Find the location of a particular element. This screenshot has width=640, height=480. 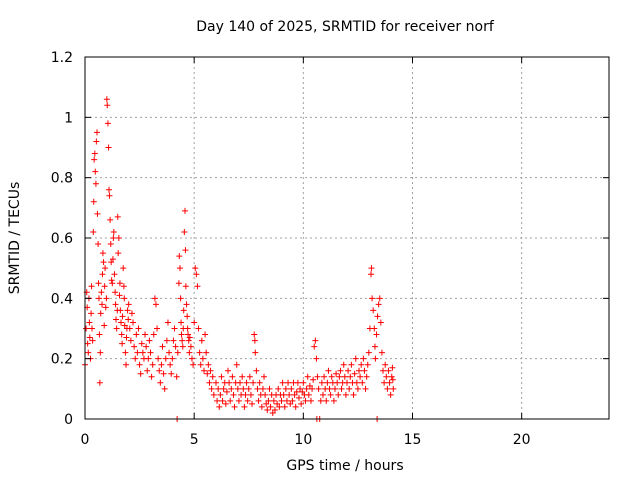

x-tick-label: 0 is located at coordinates (85, 440).